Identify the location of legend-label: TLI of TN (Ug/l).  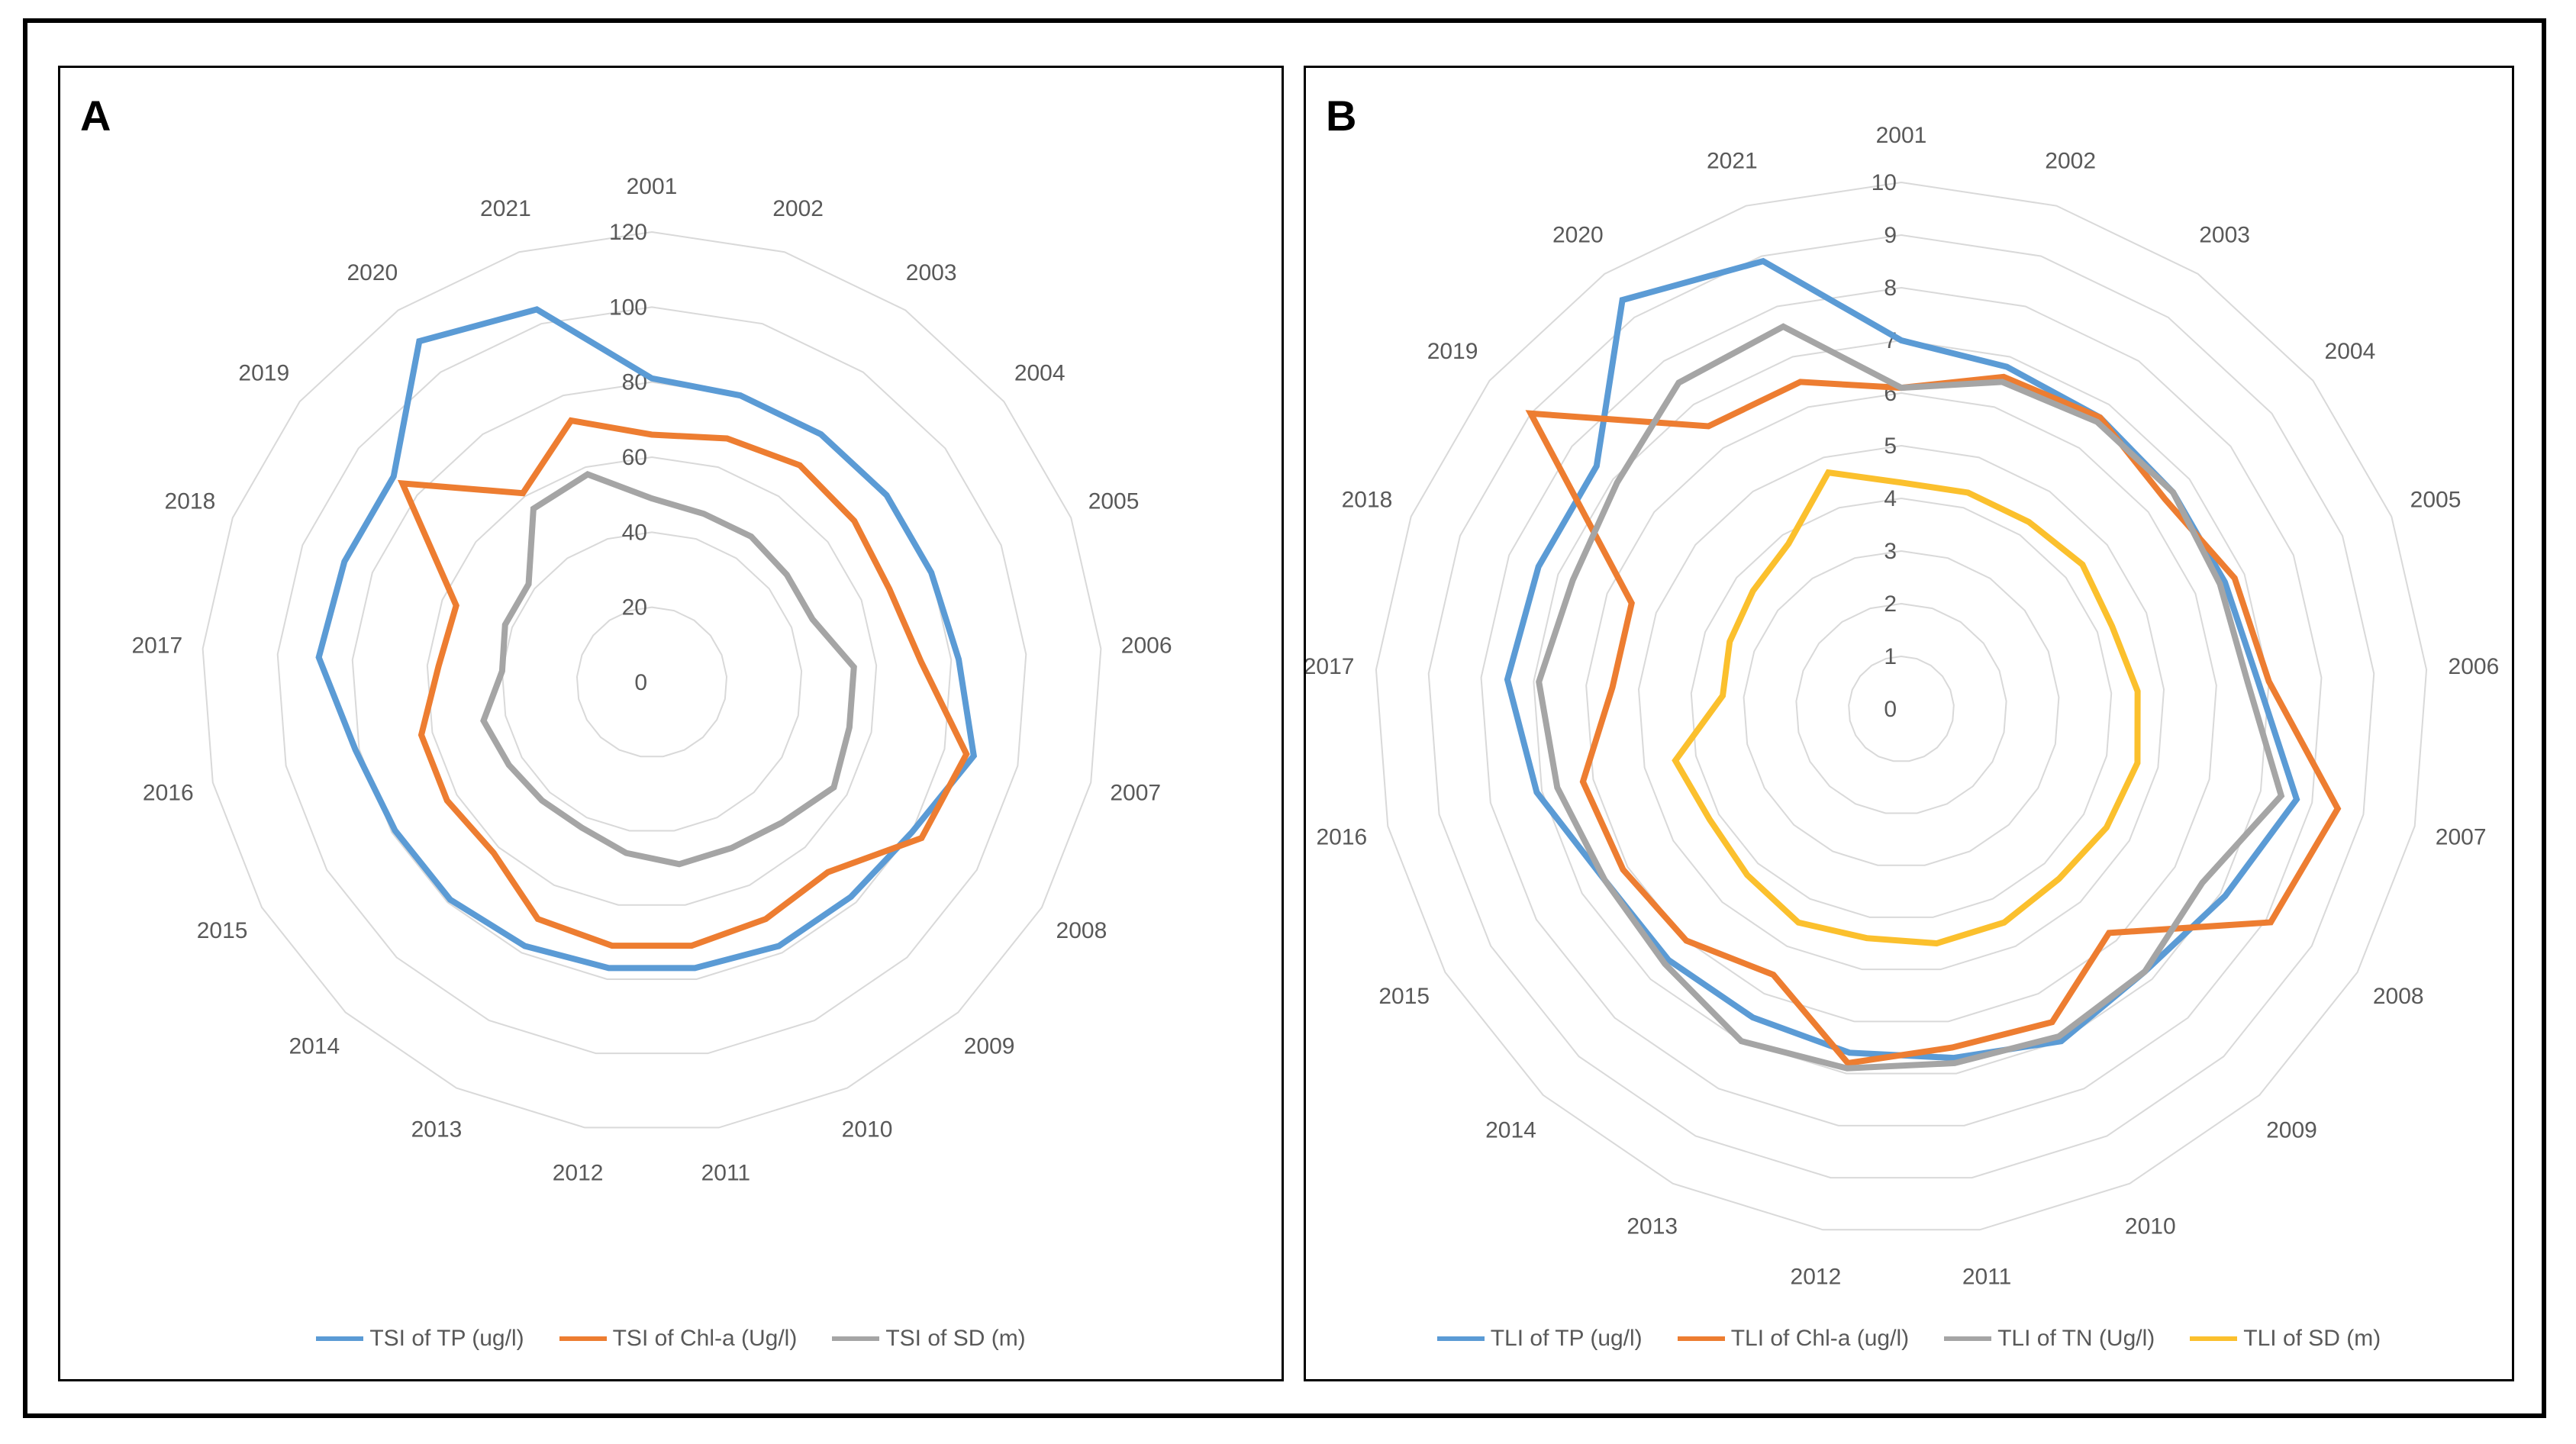
(2076, 1338).